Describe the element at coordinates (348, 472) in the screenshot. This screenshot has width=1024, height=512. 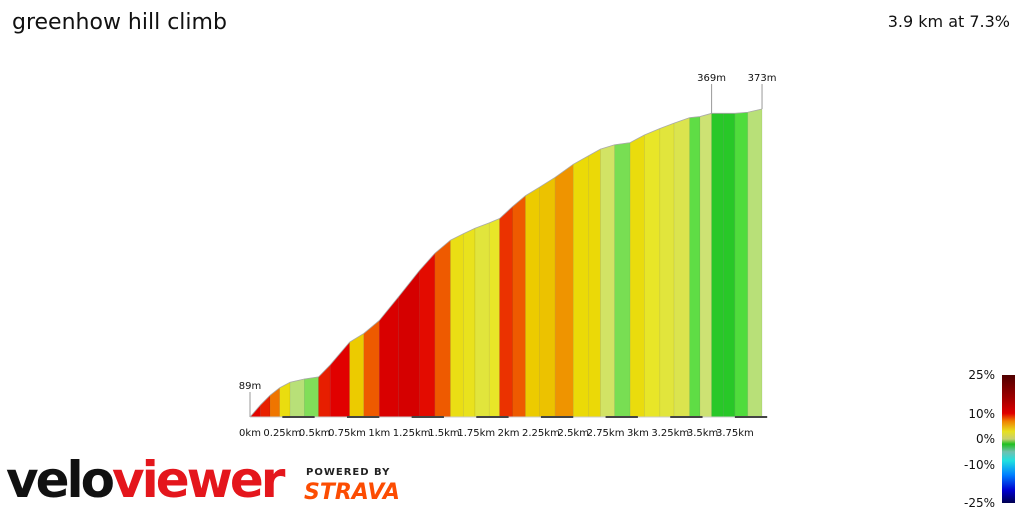
I see `powered-by-label: POWERED BY` at that location.